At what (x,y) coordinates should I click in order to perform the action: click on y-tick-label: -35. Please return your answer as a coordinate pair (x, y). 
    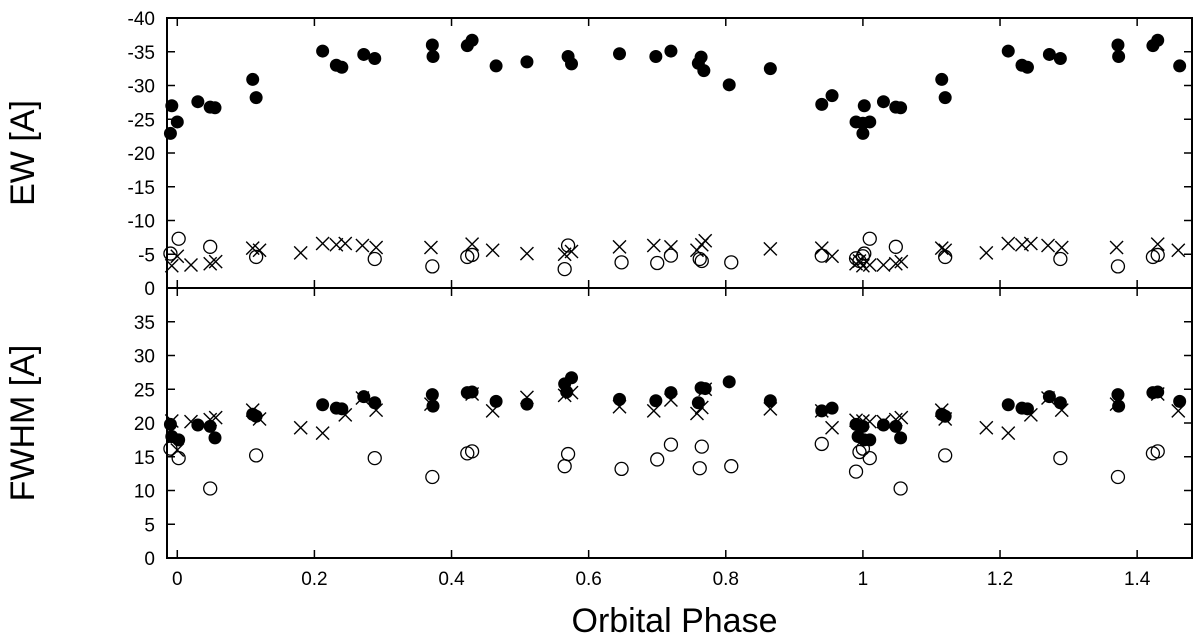
    Looking at the image, I should click on (141, 53).